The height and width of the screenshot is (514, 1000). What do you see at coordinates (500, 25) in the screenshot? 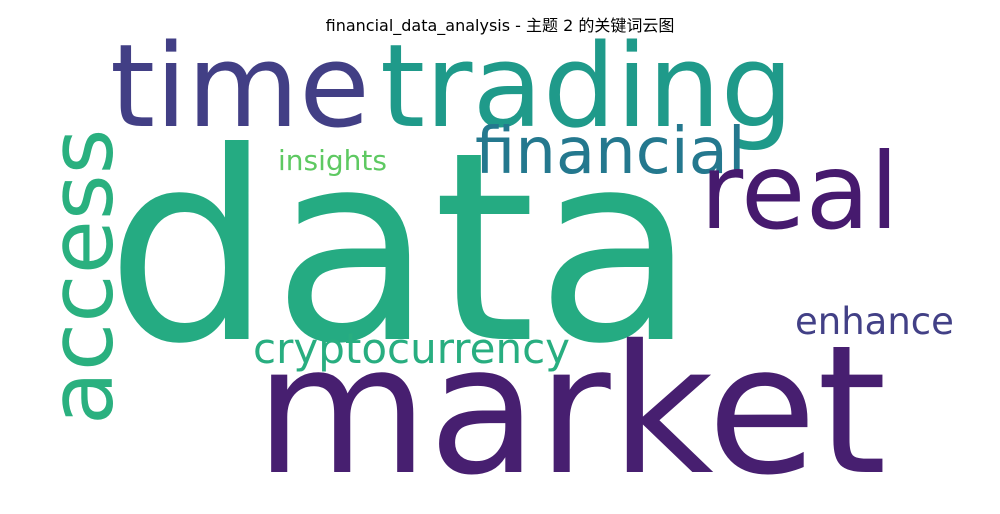
I see `chart-title: financial_data_analysis - 主题 2 的关键词云图` at bounding box center [500, 25].